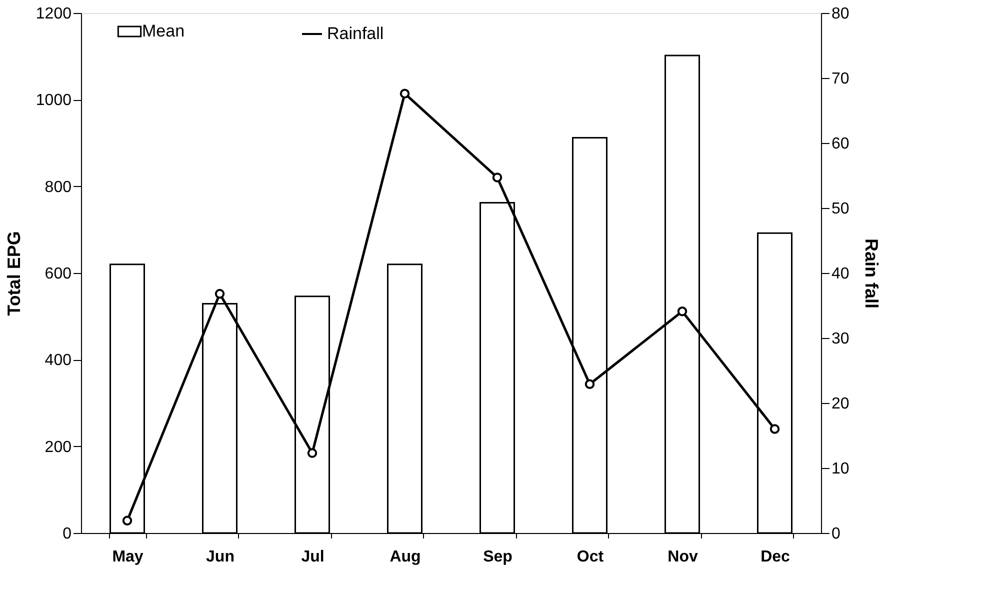 The height and width of the screenshot is (610, 993). I want to click on y-tick-label: 0, so click(67, 534).